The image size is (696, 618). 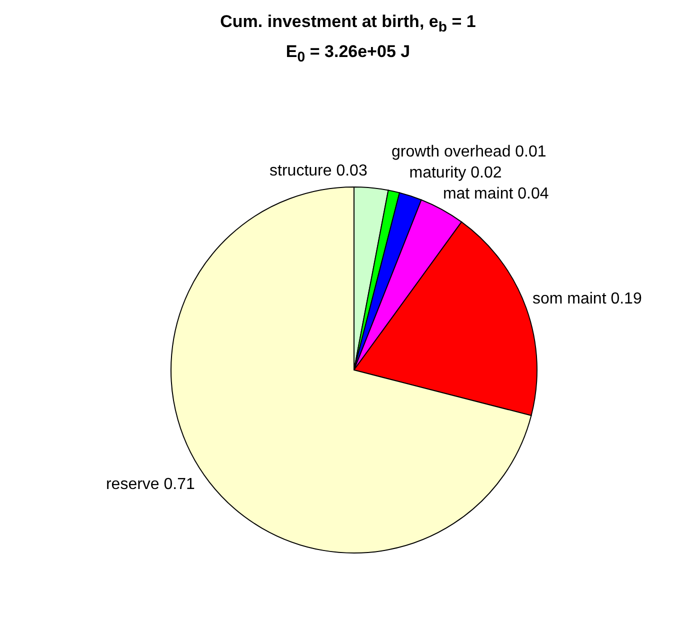 What do you see at coordinates (352, 171) in the screenshot?
I see `data-label: 0.03` at bounding box center [352, 171].